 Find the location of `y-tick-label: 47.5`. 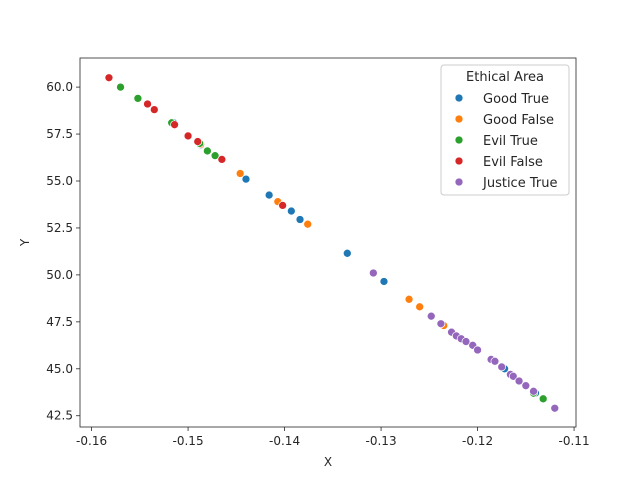

y-tick-label: 47.5 is located at coordinates (59, 322).